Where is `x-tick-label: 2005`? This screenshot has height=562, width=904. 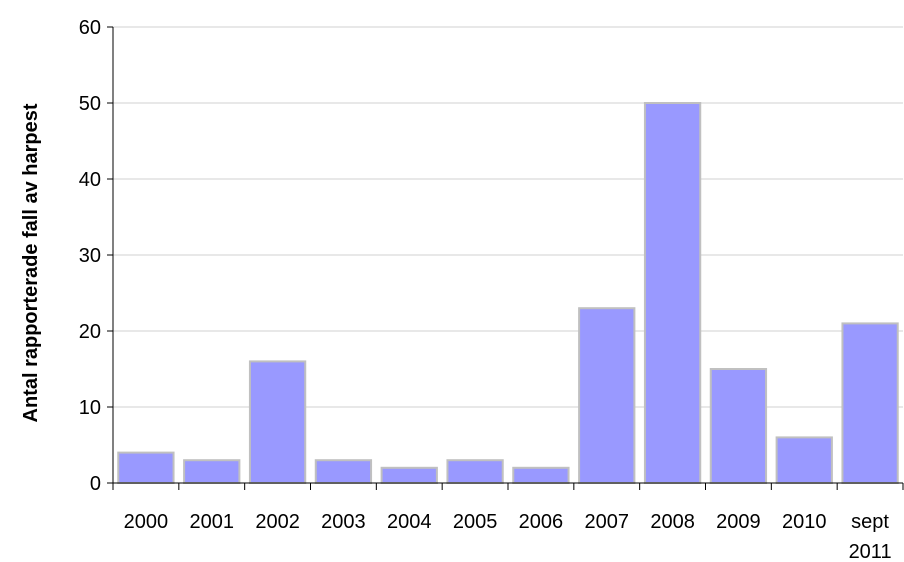
x-tick-label: 2005 is located at coordinates (475, 522).